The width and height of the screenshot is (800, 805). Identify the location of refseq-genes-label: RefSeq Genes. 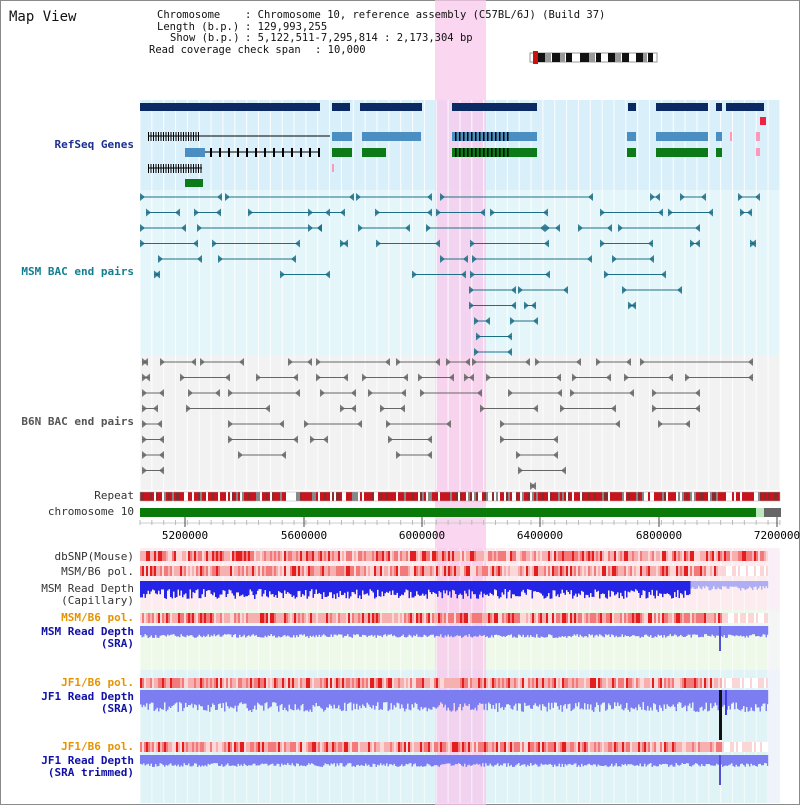
(94, 144).